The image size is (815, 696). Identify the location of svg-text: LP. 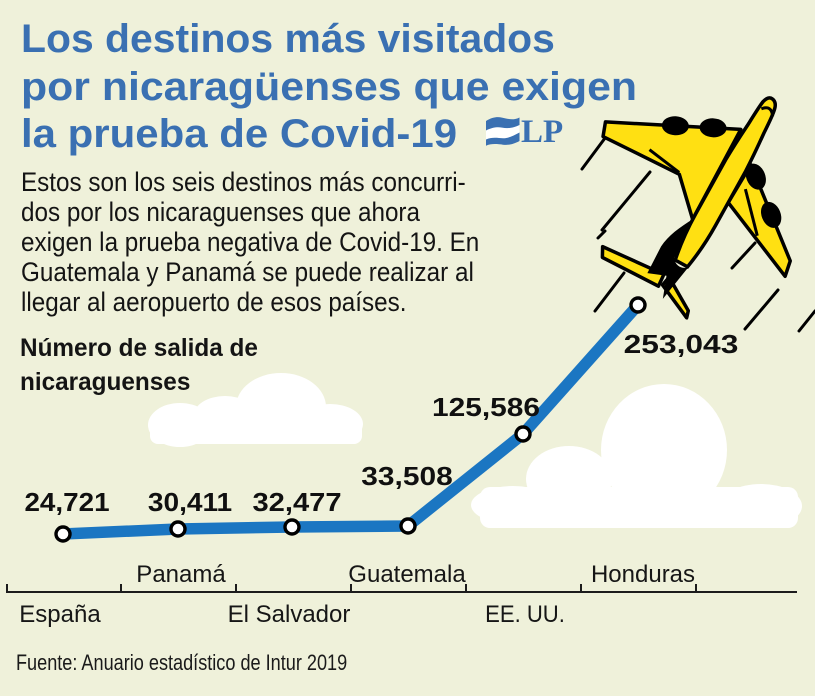
(542, 132).